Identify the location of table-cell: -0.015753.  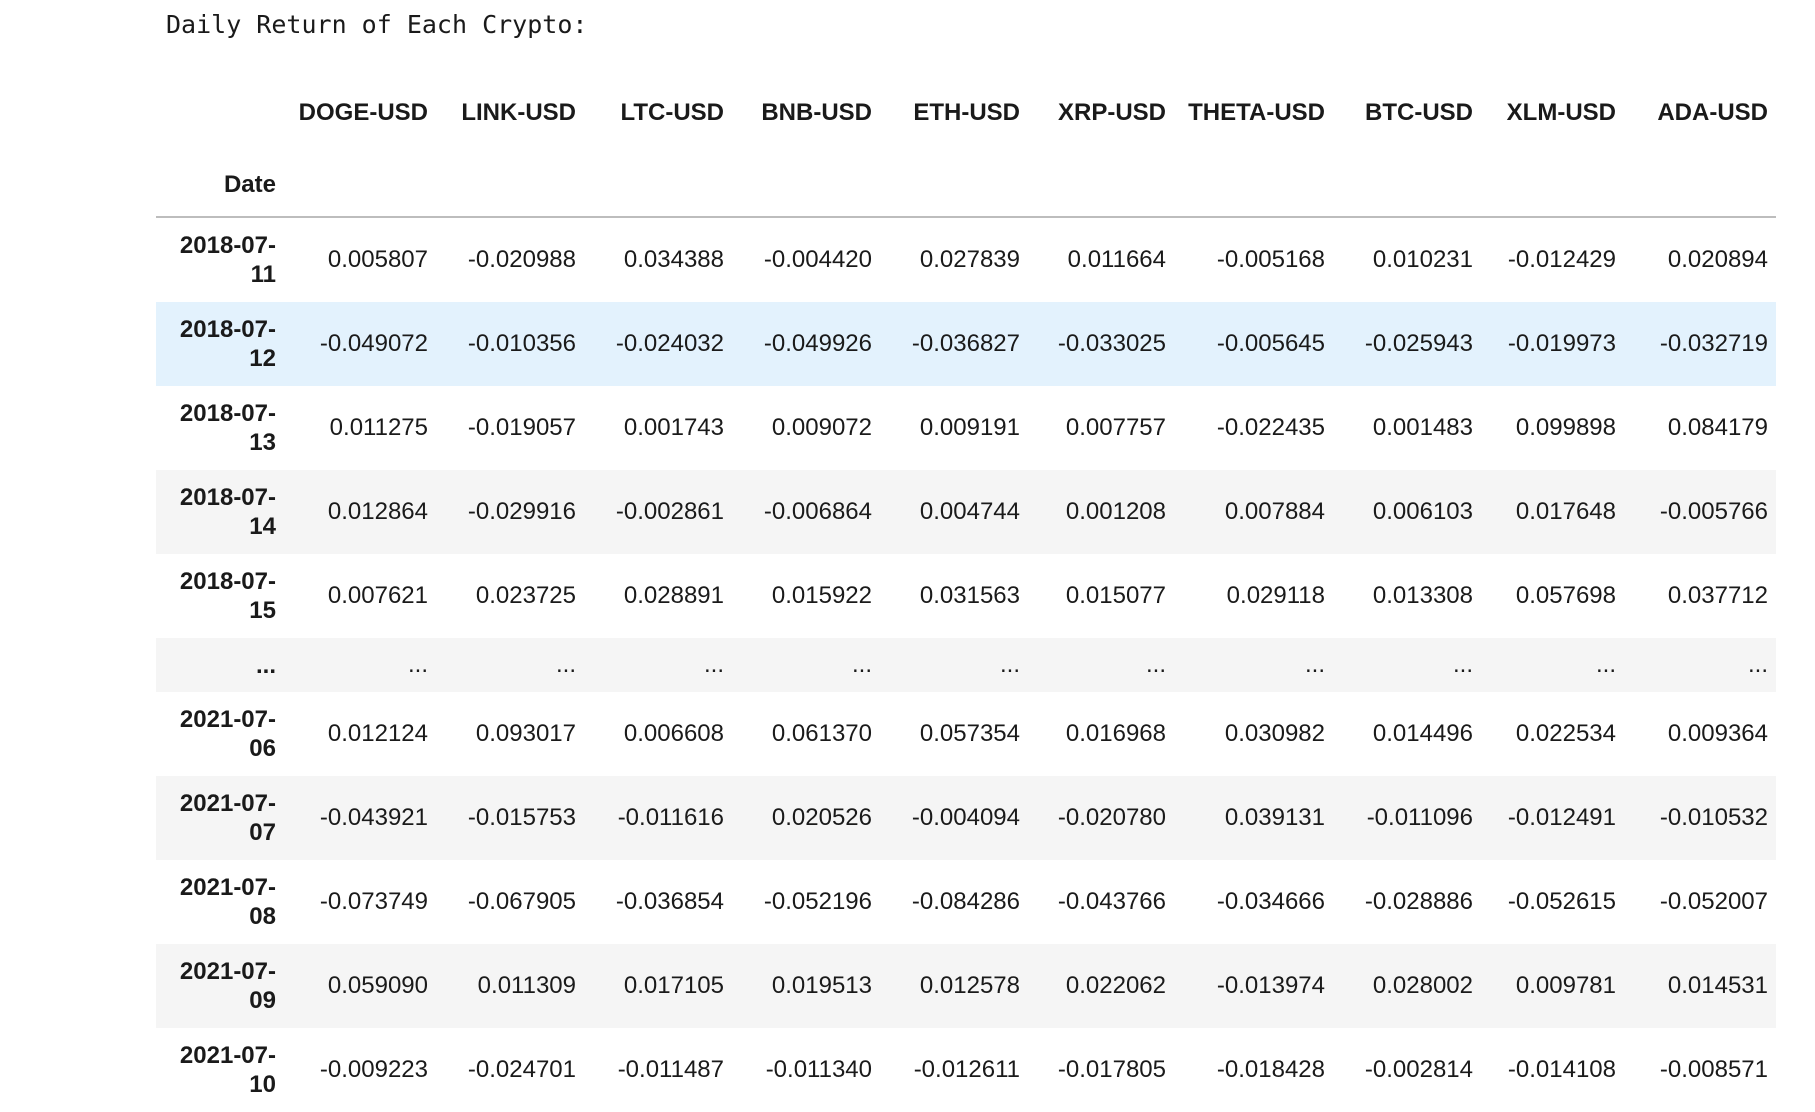
(521, 817).